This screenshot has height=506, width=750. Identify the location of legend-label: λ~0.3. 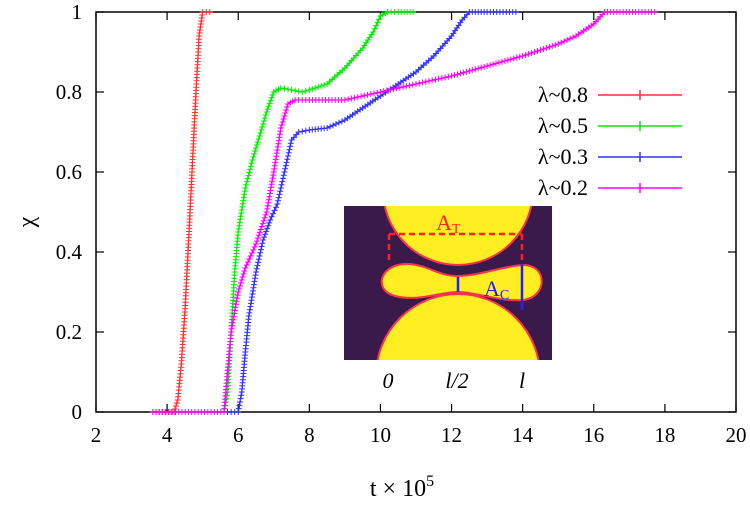
(563, 156).